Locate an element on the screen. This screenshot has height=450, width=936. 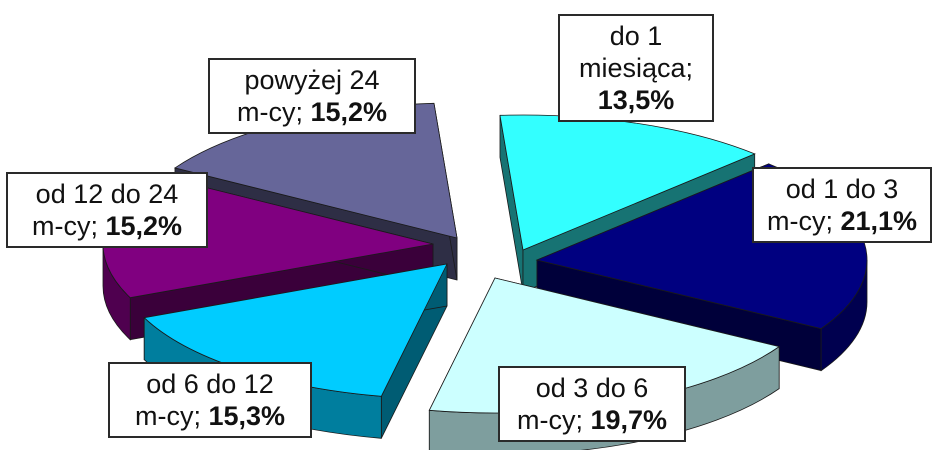
slice-label-value: 15,3% is located at coordinates (247, 416).